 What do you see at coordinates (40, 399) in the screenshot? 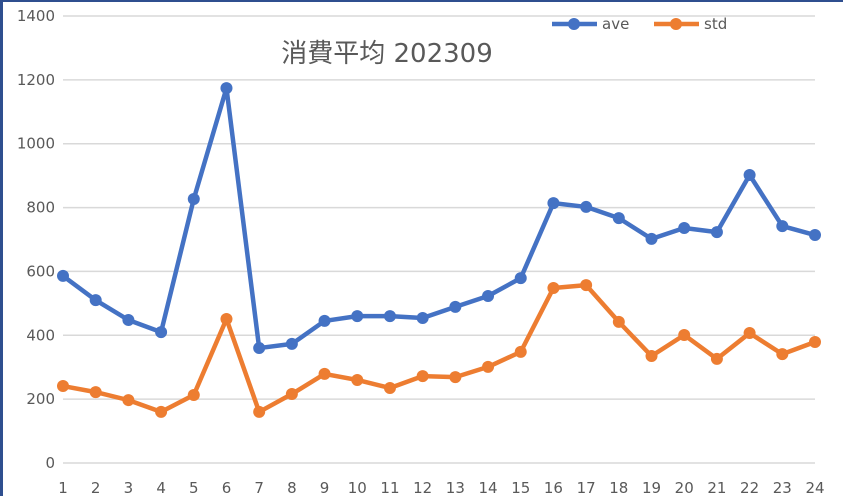
I see `y-tick-label: 200` at bounding box center [40, 399].